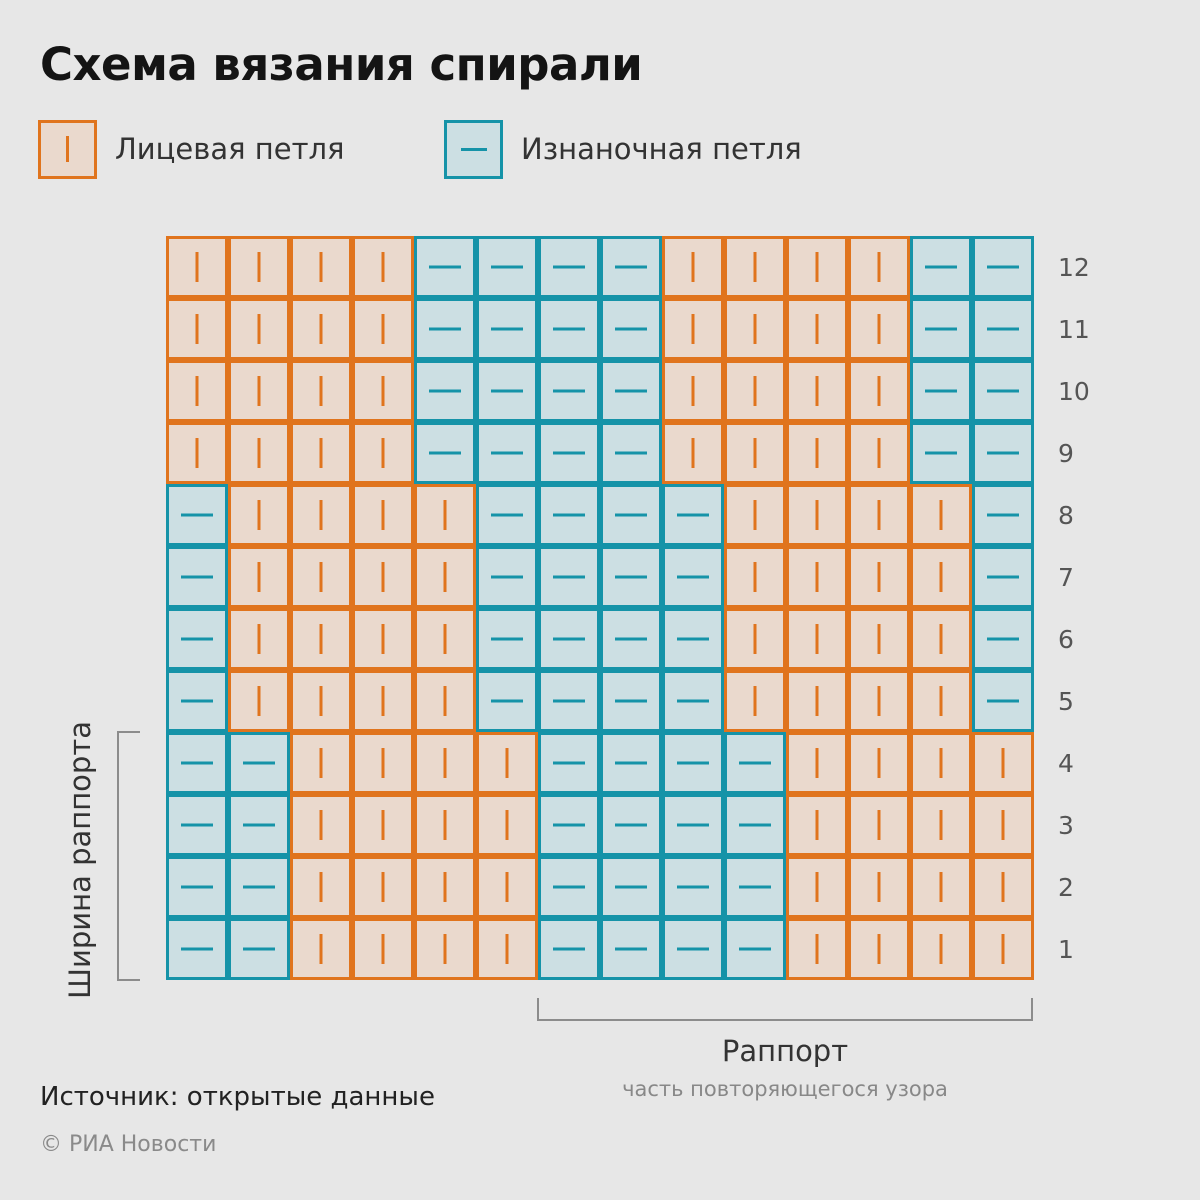  I want to click on legend-purl-label: Изнаночная петля, so click(661, 149).